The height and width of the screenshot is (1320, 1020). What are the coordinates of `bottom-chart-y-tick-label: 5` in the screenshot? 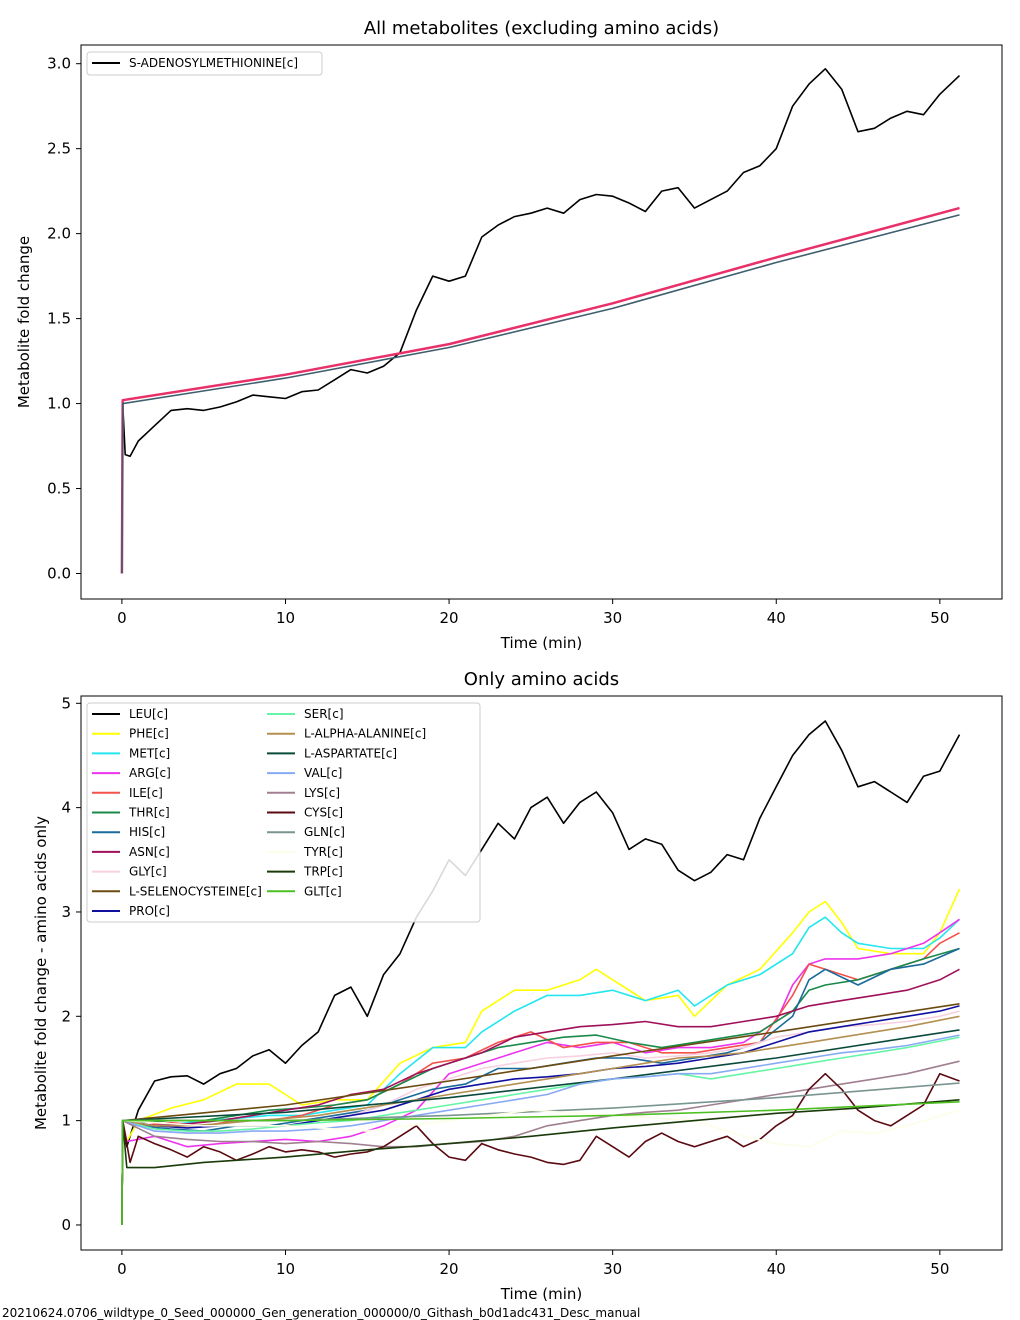 It's located at (66, 703).